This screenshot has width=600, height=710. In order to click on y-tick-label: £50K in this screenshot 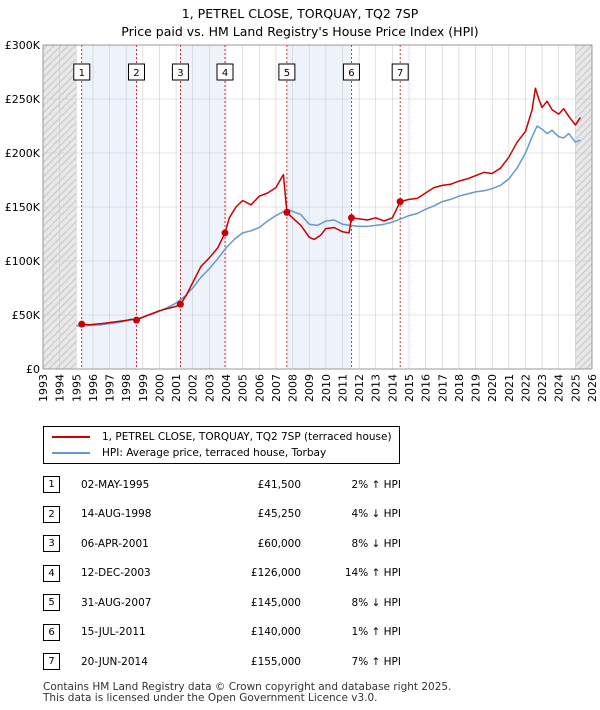, I will do `click(26, 315)`.